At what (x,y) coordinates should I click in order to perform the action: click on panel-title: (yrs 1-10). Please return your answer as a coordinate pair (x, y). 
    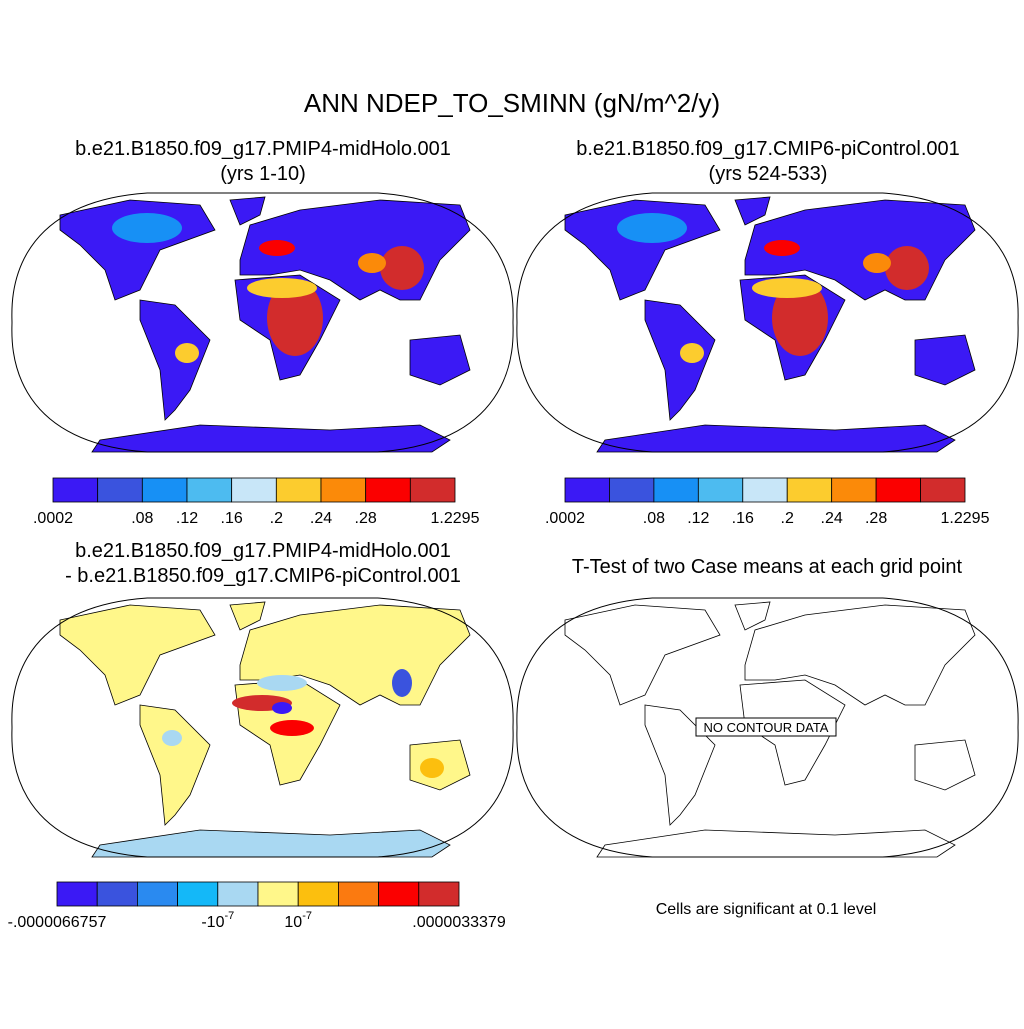
    Looking at the image, I should click on (263, 174).